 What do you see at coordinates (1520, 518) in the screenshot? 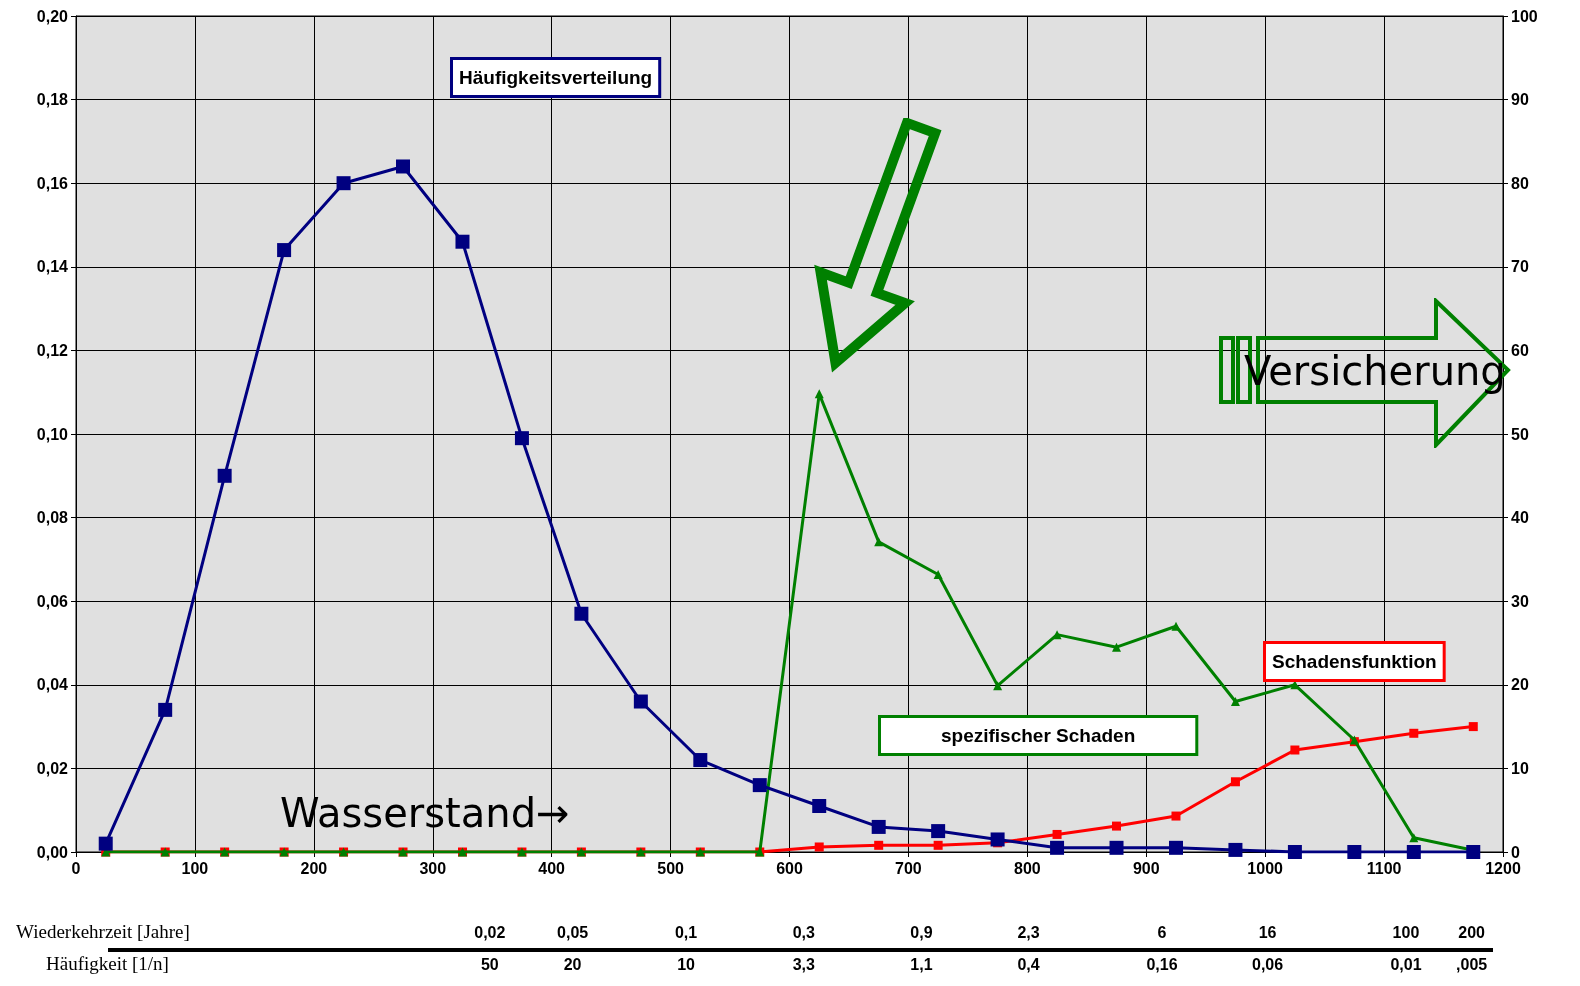
I see `y2-tick-label: 40` at bounding box center [1520, 518].